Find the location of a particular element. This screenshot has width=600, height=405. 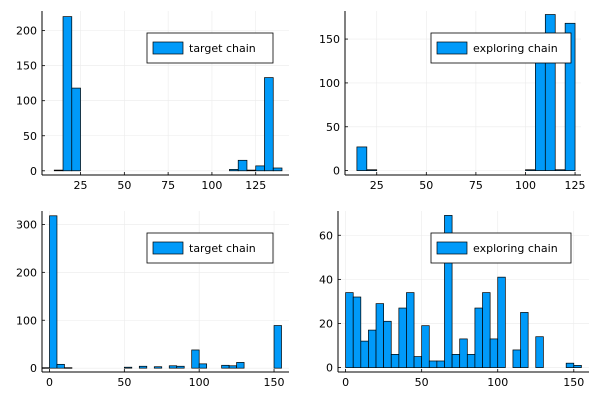

y-tick-label: 20 is located at coordinates (326, 323).